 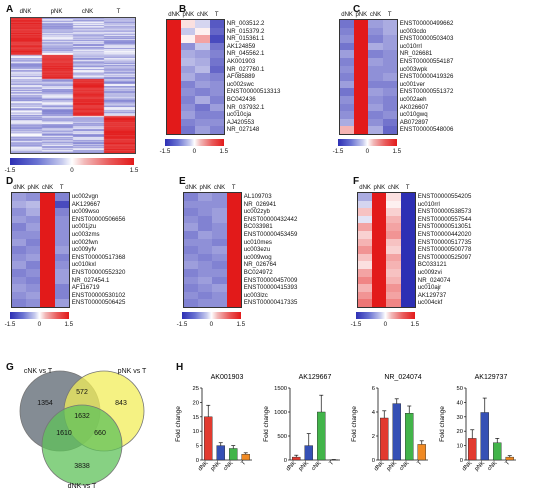 I want to click on gene-label: ENST00000500778, so click(x=444, y=250).